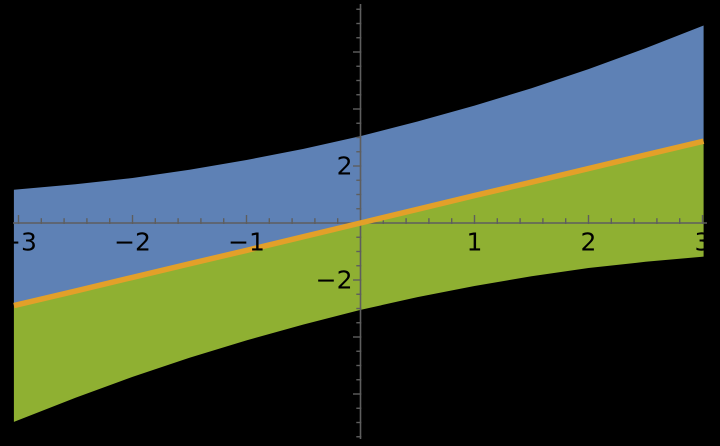 This screenshot has height=446, width=720. What do you see at coordinates (132, 242) in the screenshot?
I see `x-tick-label: −2` at bounding box center [132, 242].